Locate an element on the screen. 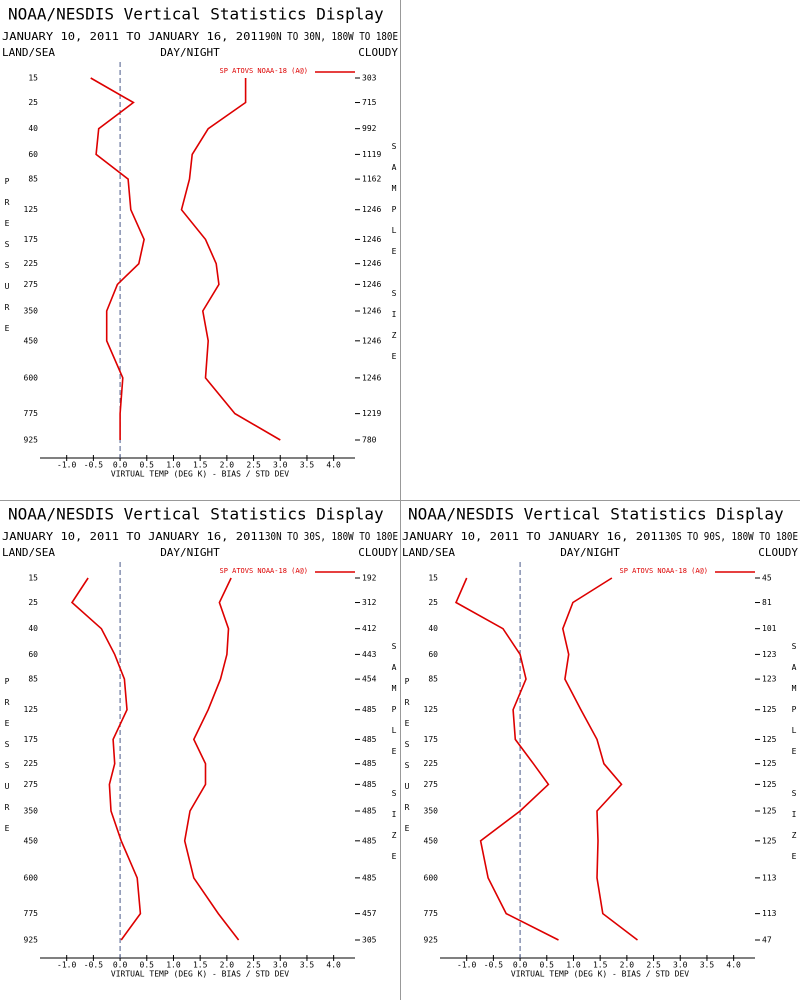  pressure-label: 15 is located at coordinates (433, 578).